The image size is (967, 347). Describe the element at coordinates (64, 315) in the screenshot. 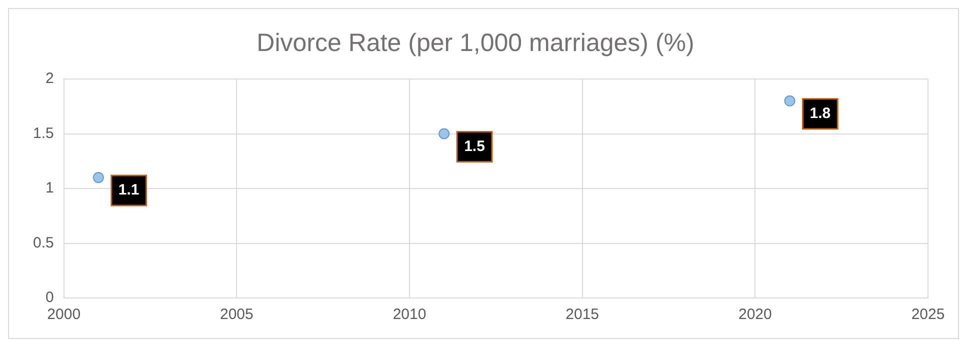

I see `x-tick-label: 2000` at that location.